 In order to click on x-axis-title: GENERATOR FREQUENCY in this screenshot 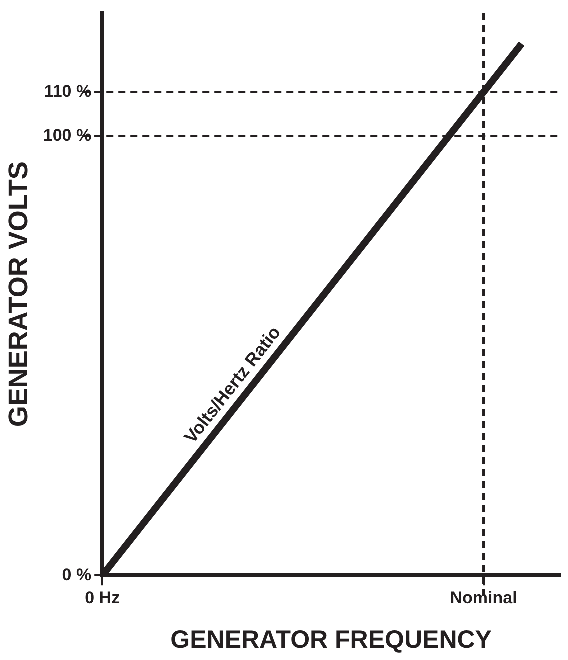, I will do `click(331, 640)`.